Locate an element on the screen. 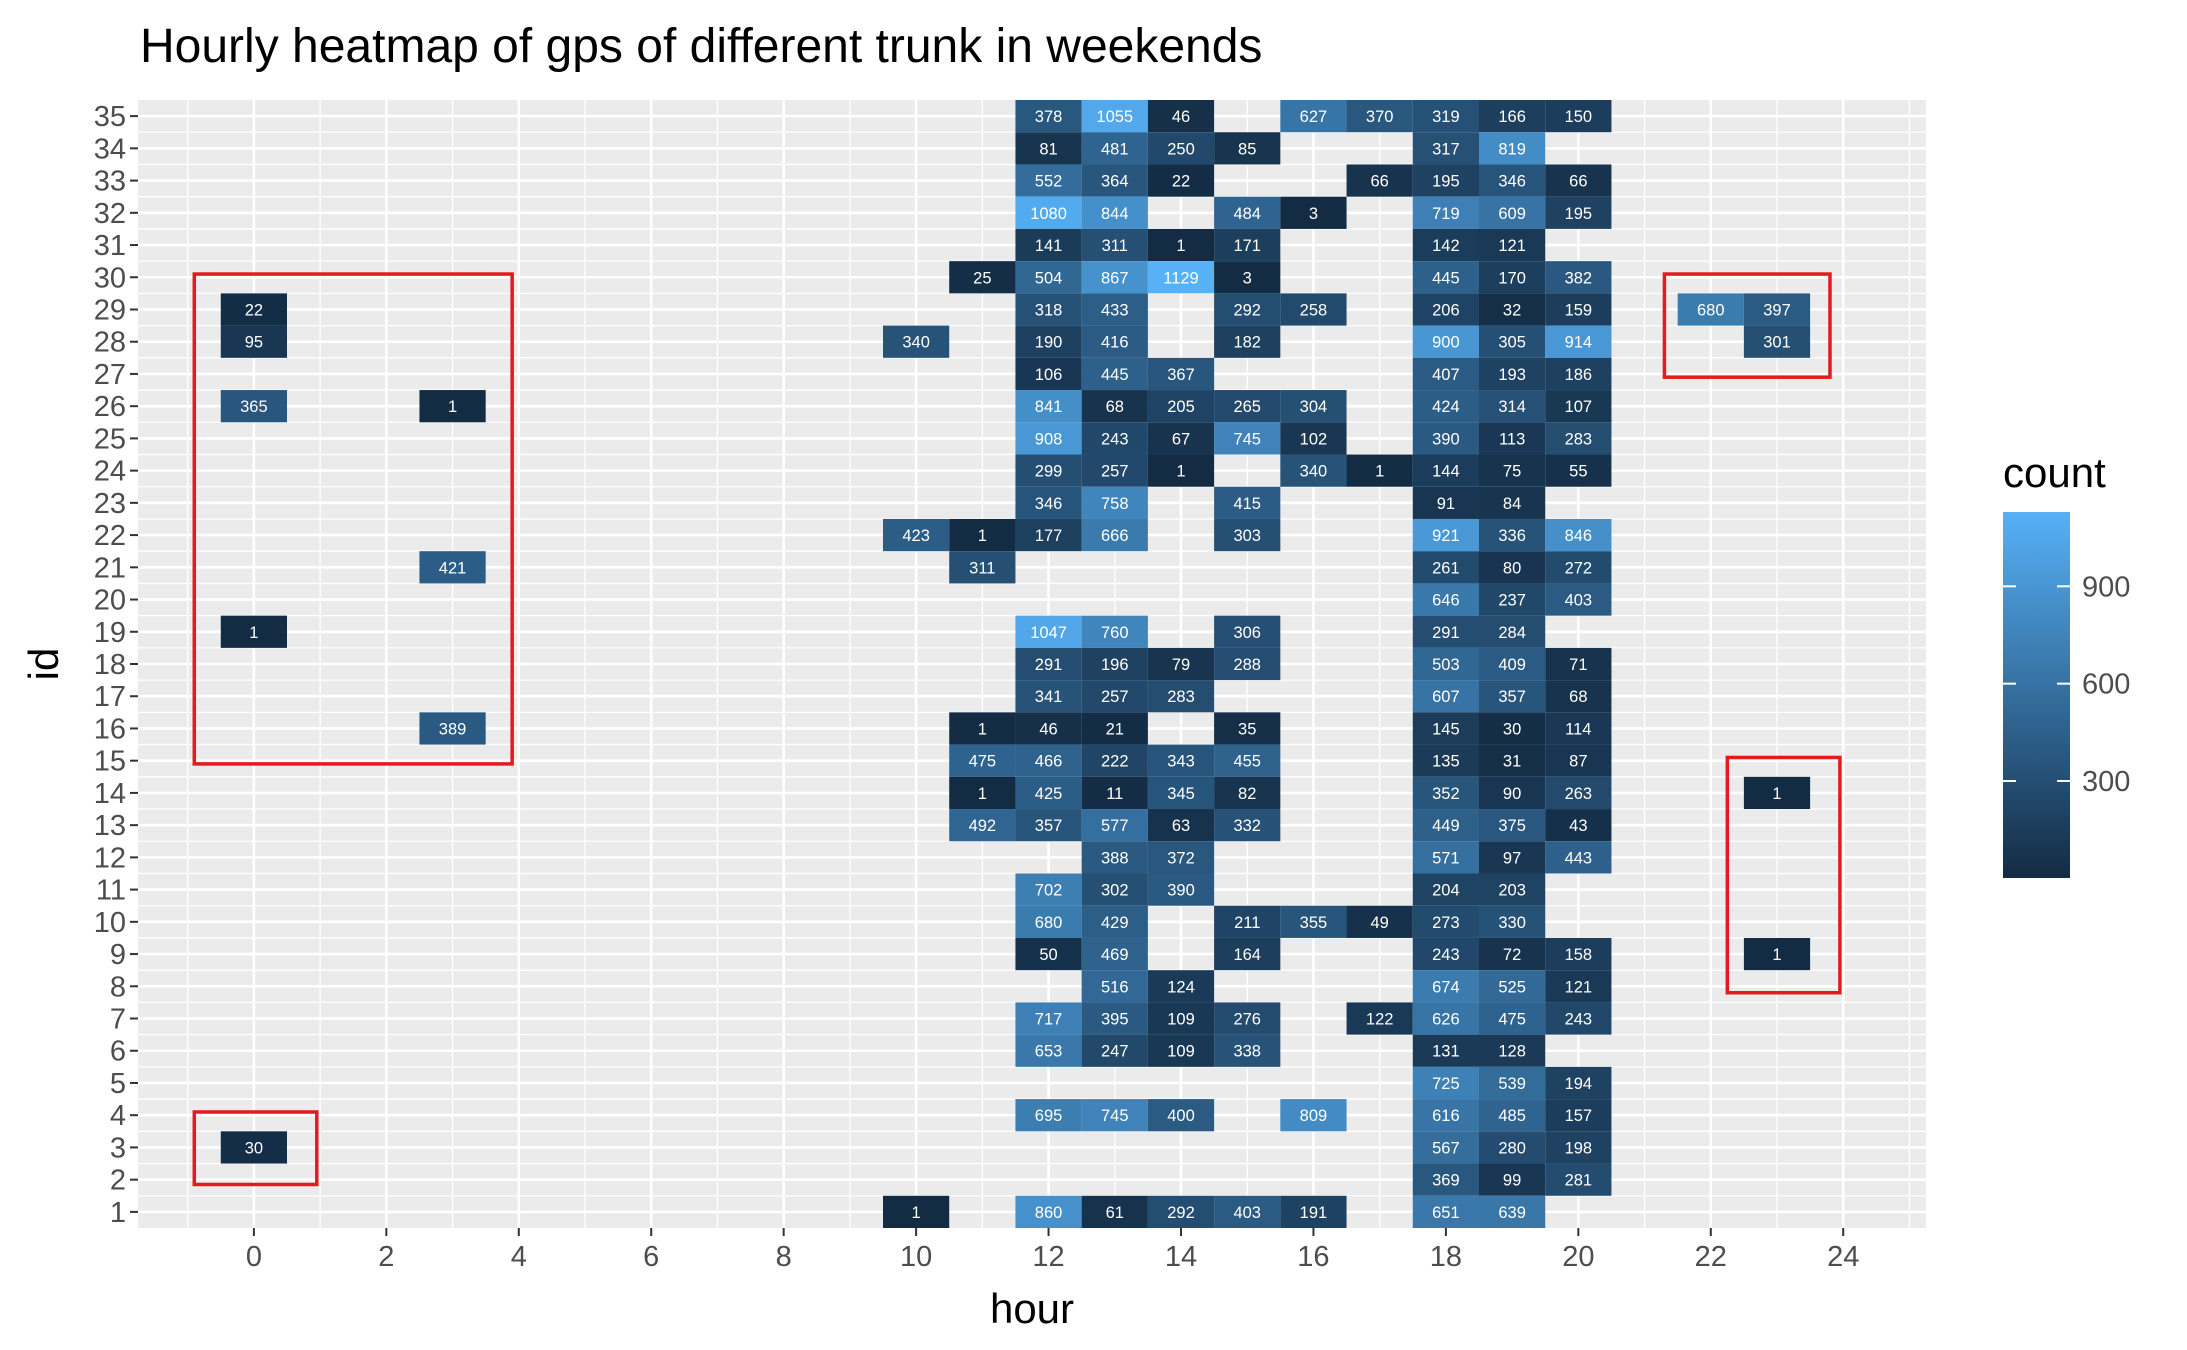 The image size is (2187, 1350). x-axis-title: hour is located at coordinates (1032, 1308).